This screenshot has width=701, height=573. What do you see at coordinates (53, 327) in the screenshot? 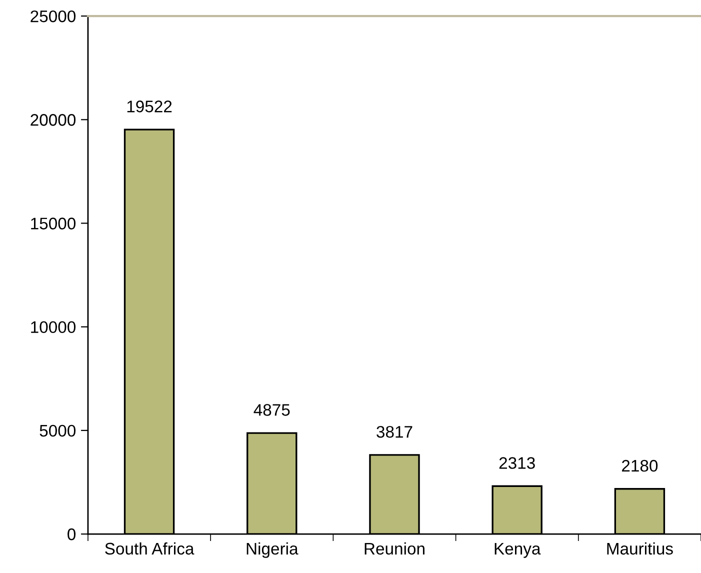
I see `y-tick-label: 10000` at bounding box center [53, 327].